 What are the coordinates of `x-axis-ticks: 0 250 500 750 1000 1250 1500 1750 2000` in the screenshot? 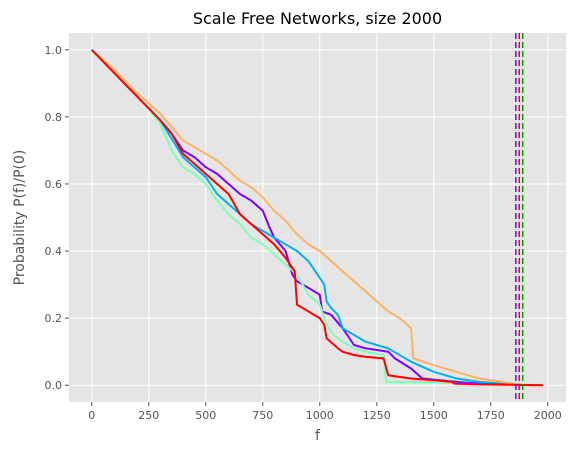 It's located at (325, 412).